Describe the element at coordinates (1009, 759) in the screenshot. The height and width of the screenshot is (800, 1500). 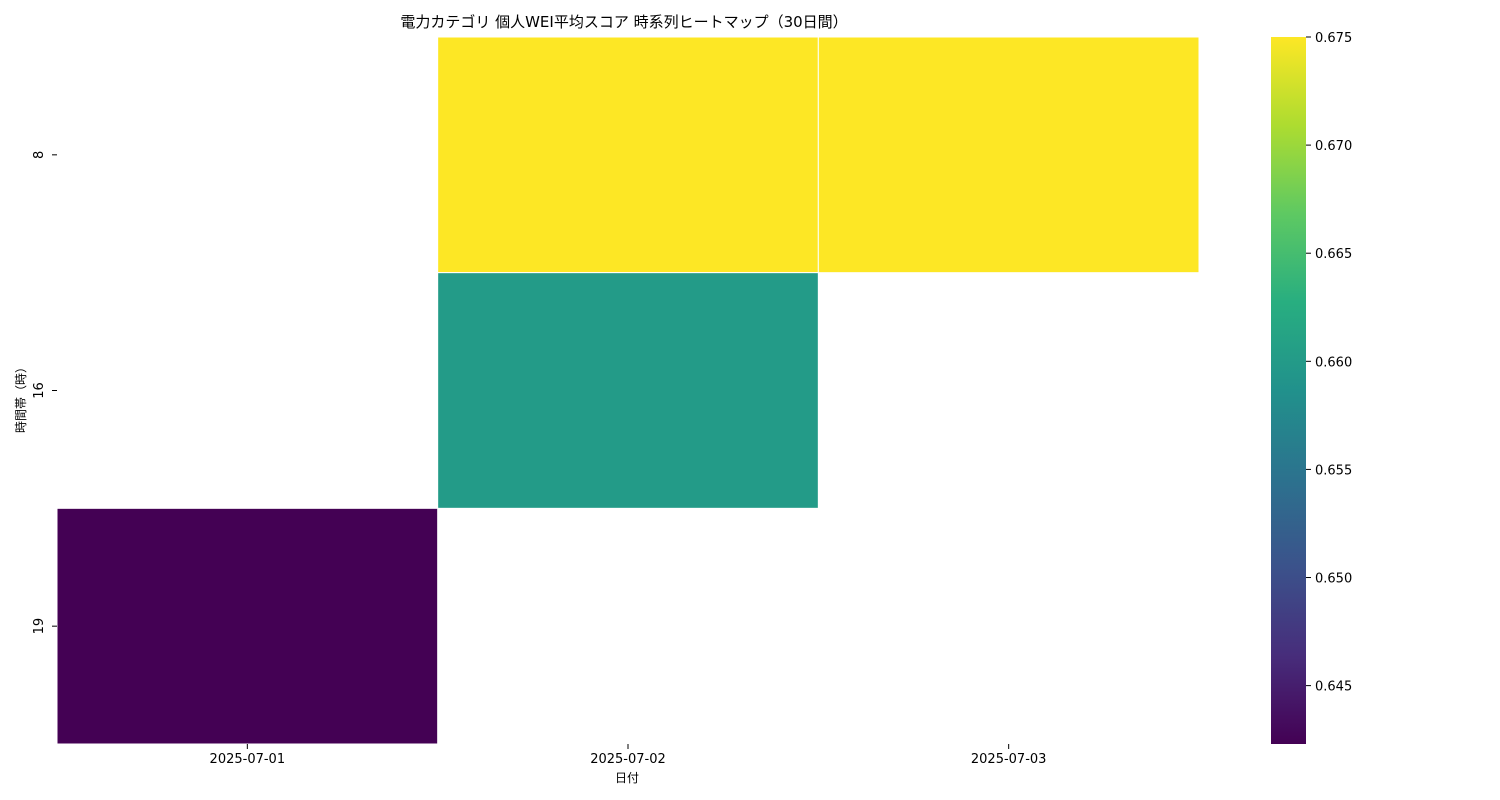
I see `x-tick-label: 2025-07-03` at that location.